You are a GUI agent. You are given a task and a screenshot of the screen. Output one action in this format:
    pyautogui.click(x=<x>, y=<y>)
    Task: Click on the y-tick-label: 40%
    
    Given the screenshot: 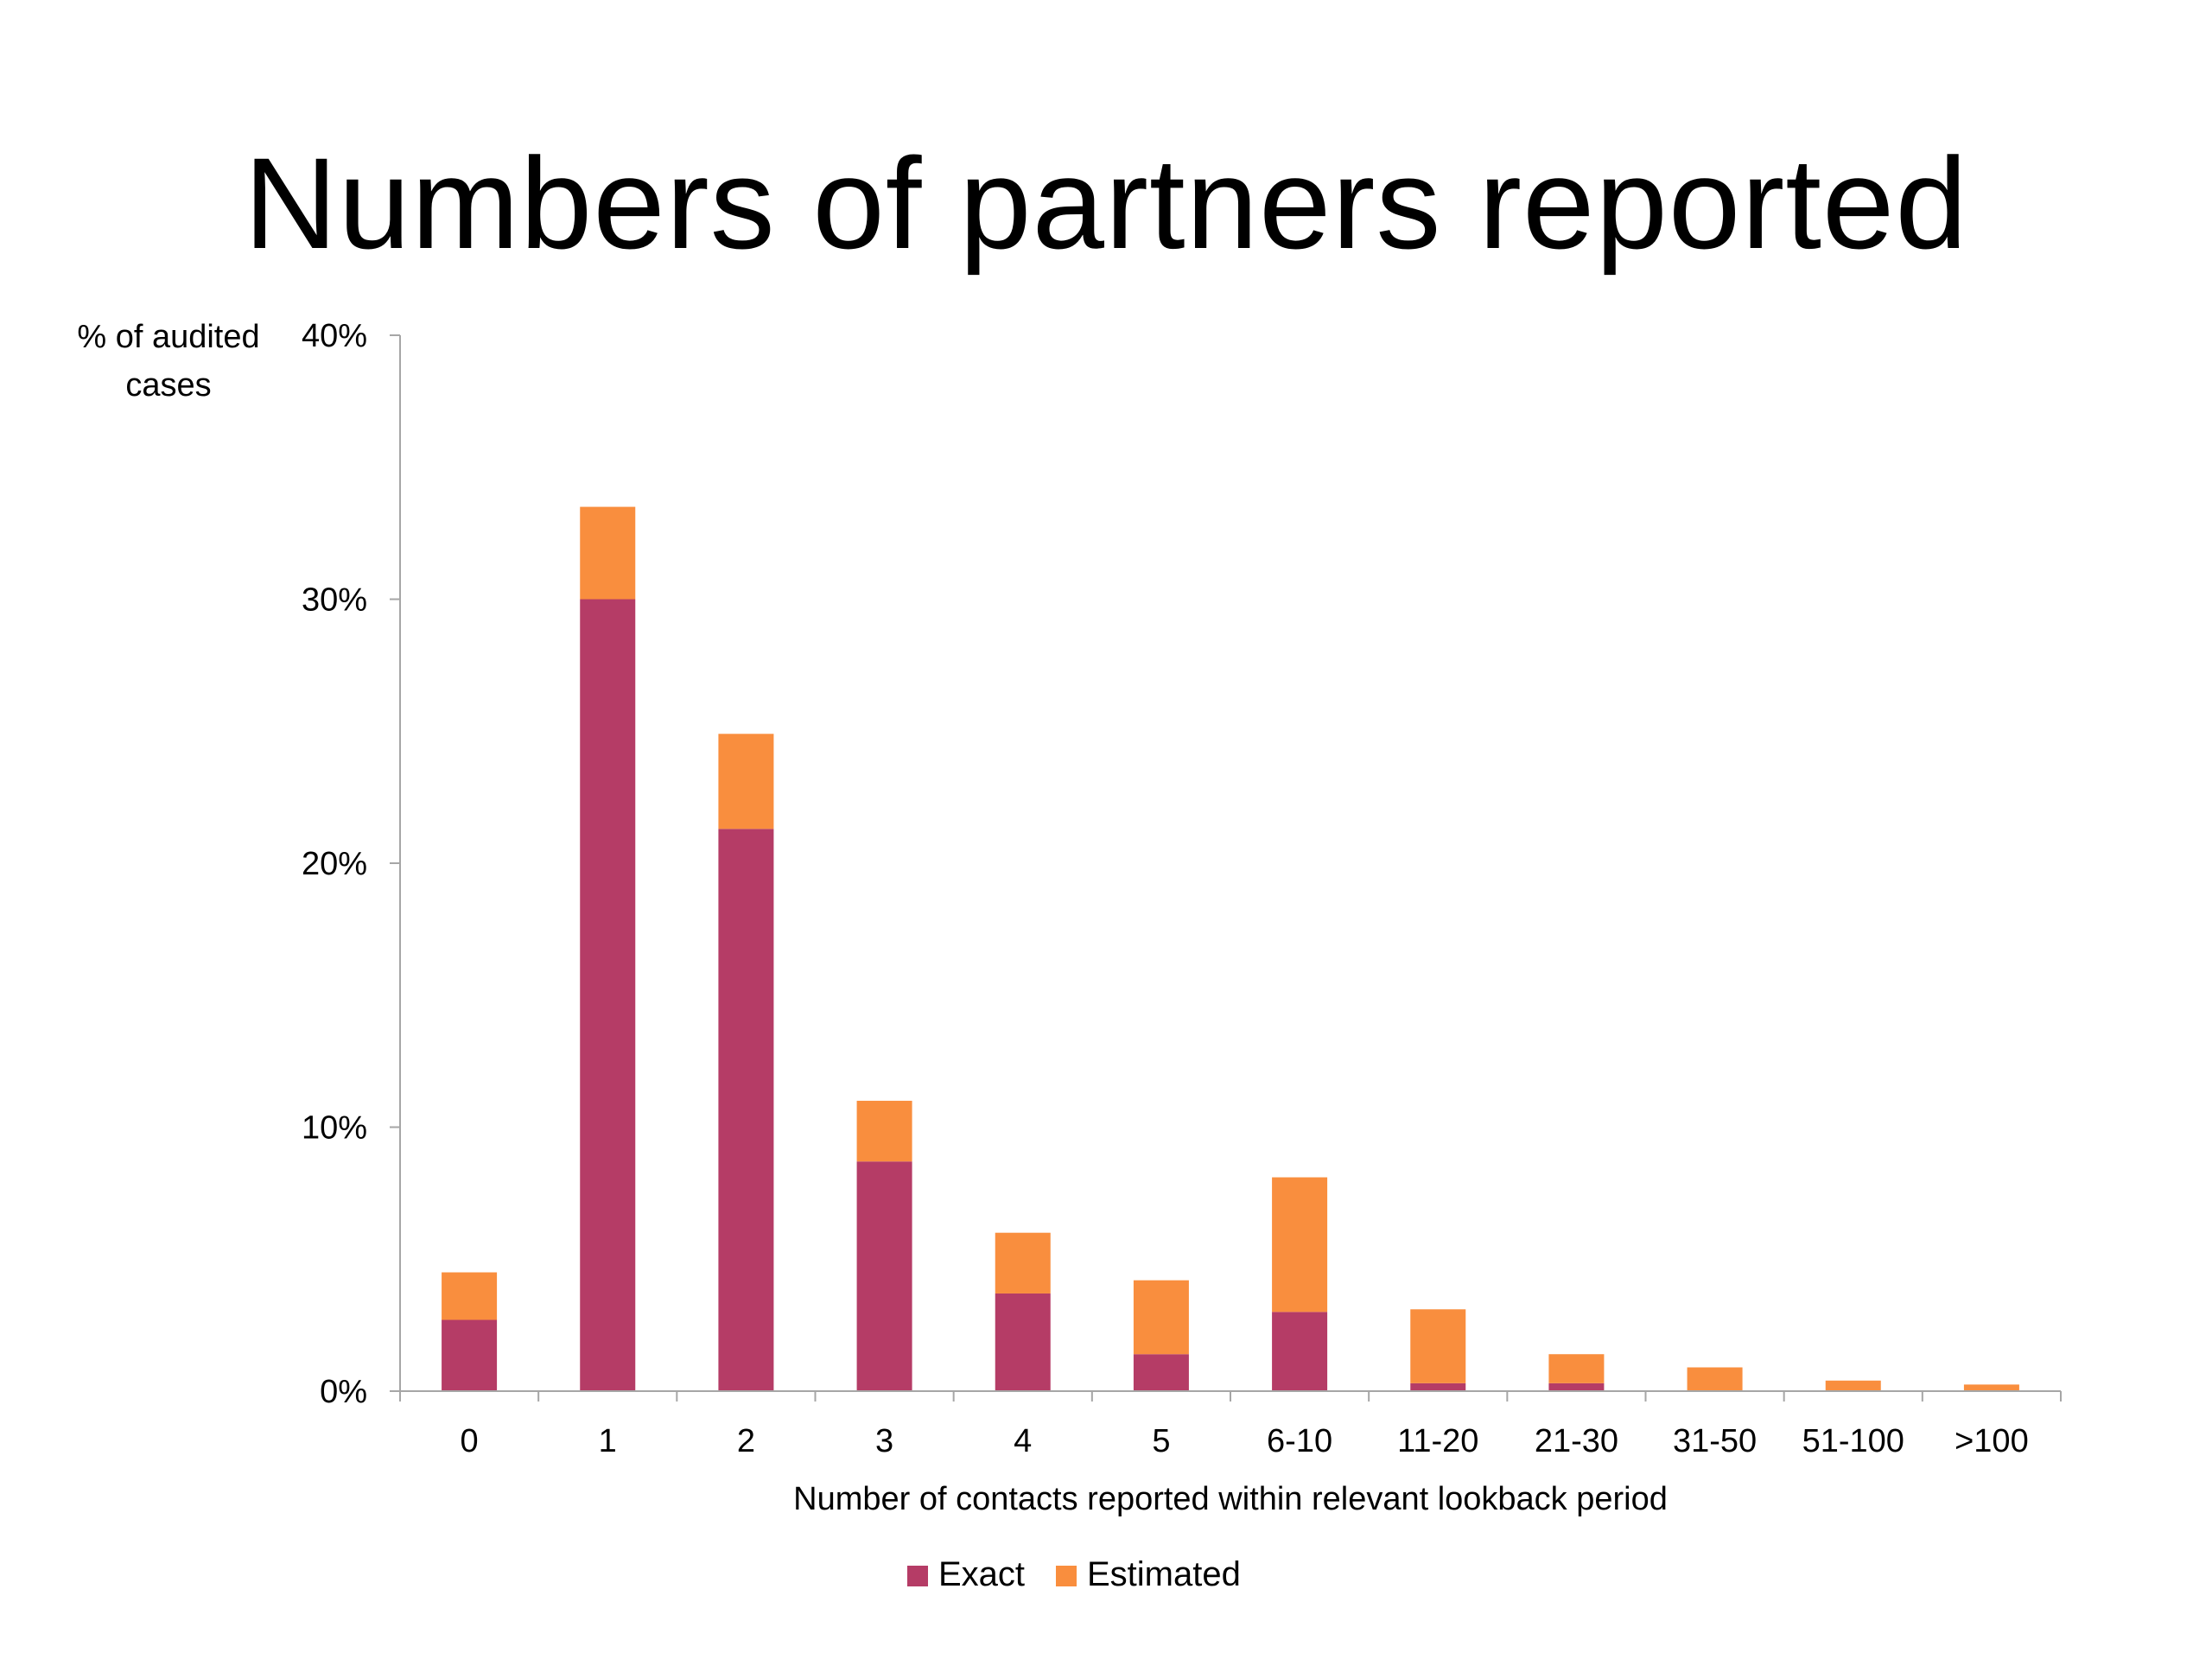 What is the action you would take?
    pyautogui.click(x=334, y=336)
    